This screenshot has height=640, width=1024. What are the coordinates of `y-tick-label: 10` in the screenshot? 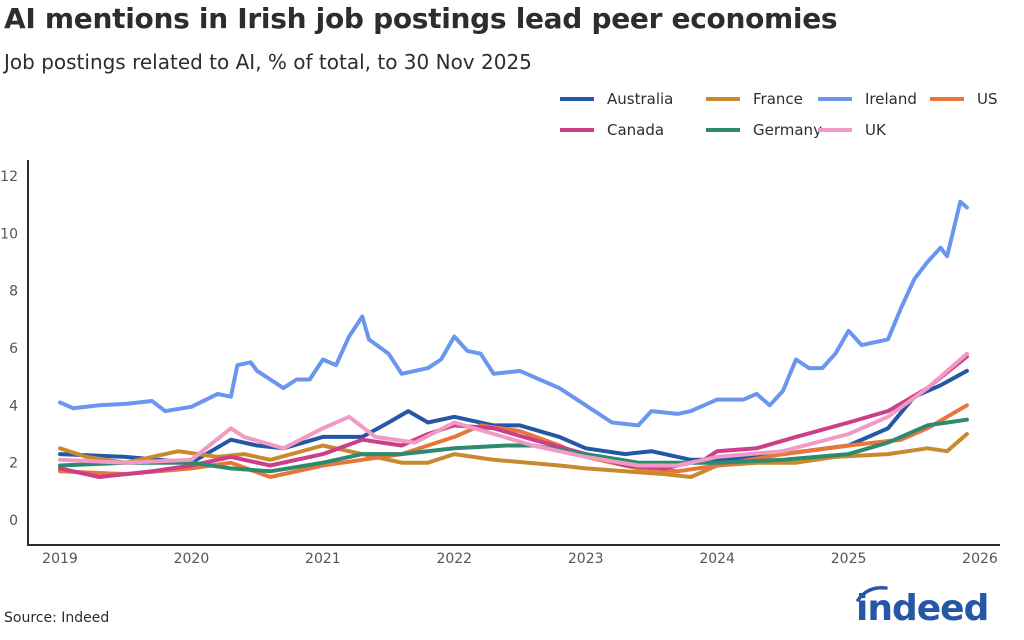 It's located at (9, 234).